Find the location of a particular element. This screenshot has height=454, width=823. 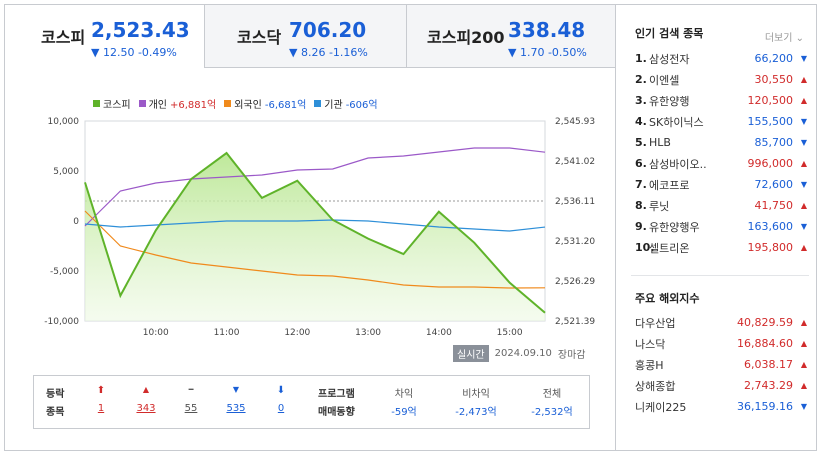

right-axis-tick: 2,521.39 is located at coordinates (575, 322).